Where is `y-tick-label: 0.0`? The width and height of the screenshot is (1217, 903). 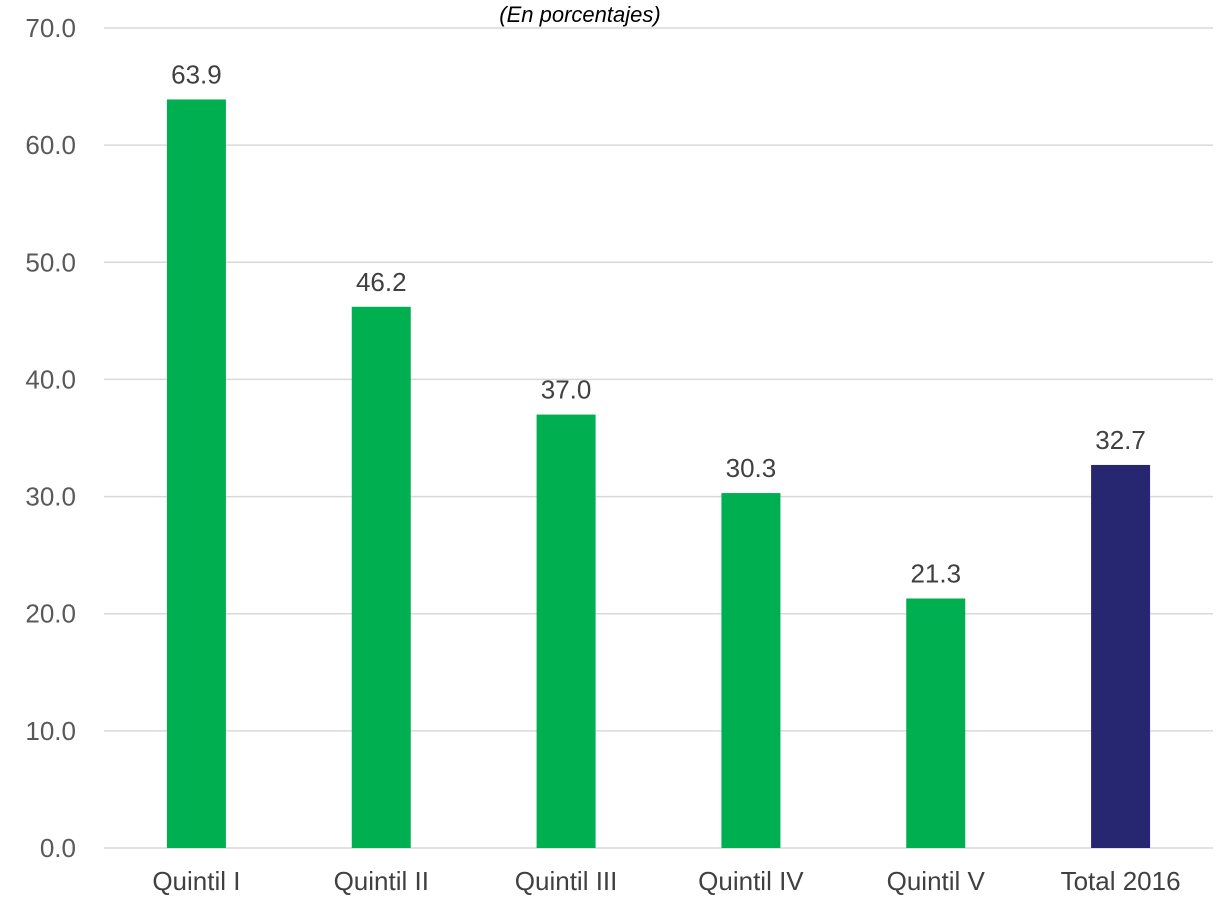 y-tick-label: 0.0 is located at coordinates (58, 848).